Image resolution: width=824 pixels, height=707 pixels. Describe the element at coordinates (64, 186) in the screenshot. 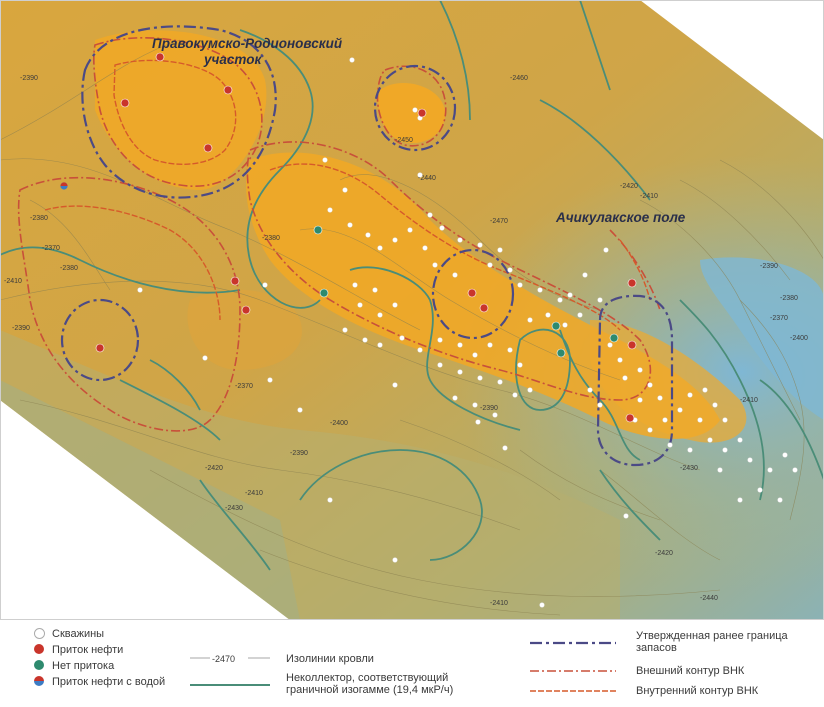

I see `oil-water-well` at that location.